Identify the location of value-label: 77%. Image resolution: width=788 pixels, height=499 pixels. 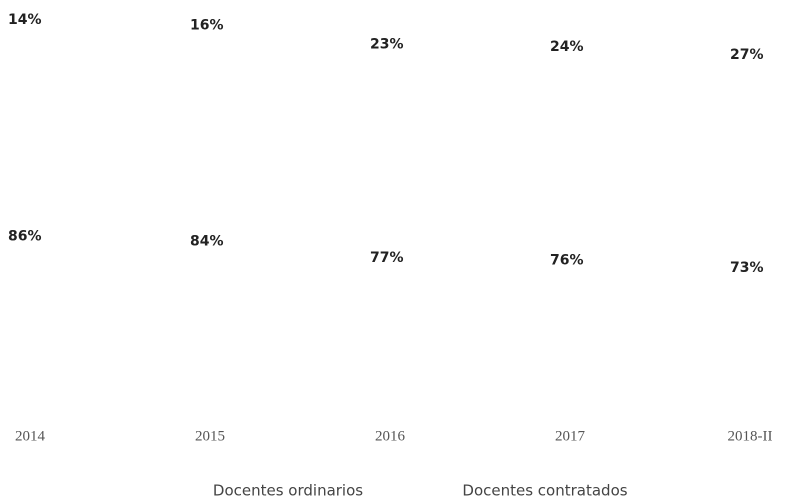
(387, 258).